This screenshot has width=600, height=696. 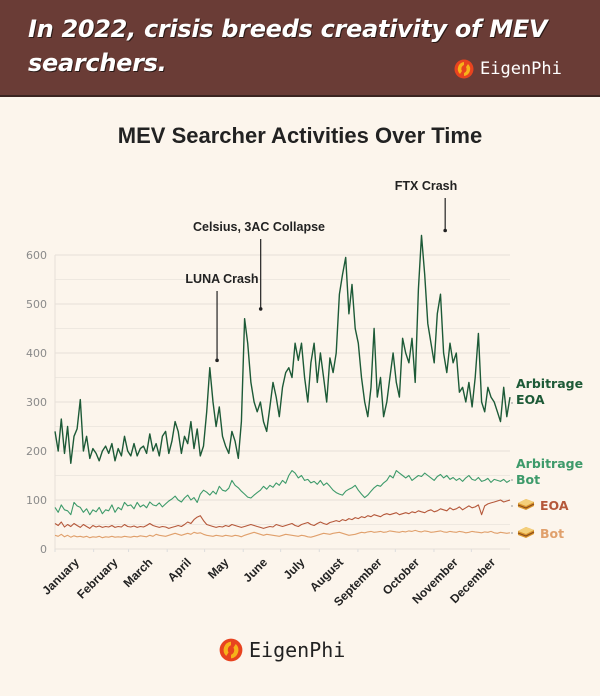 I want to click on y-tick-label: 0, so click(x=43, y=549).